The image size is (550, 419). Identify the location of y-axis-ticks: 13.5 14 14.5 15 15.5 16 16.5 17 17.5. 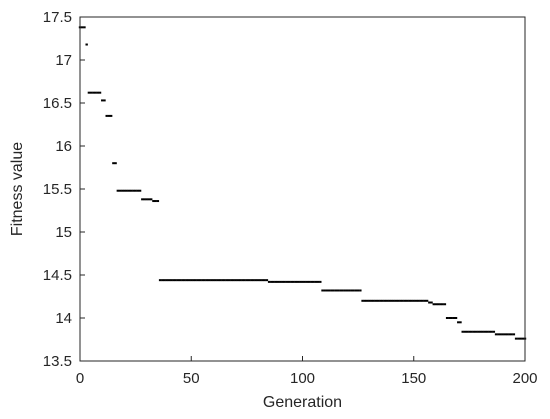
(64, 189).